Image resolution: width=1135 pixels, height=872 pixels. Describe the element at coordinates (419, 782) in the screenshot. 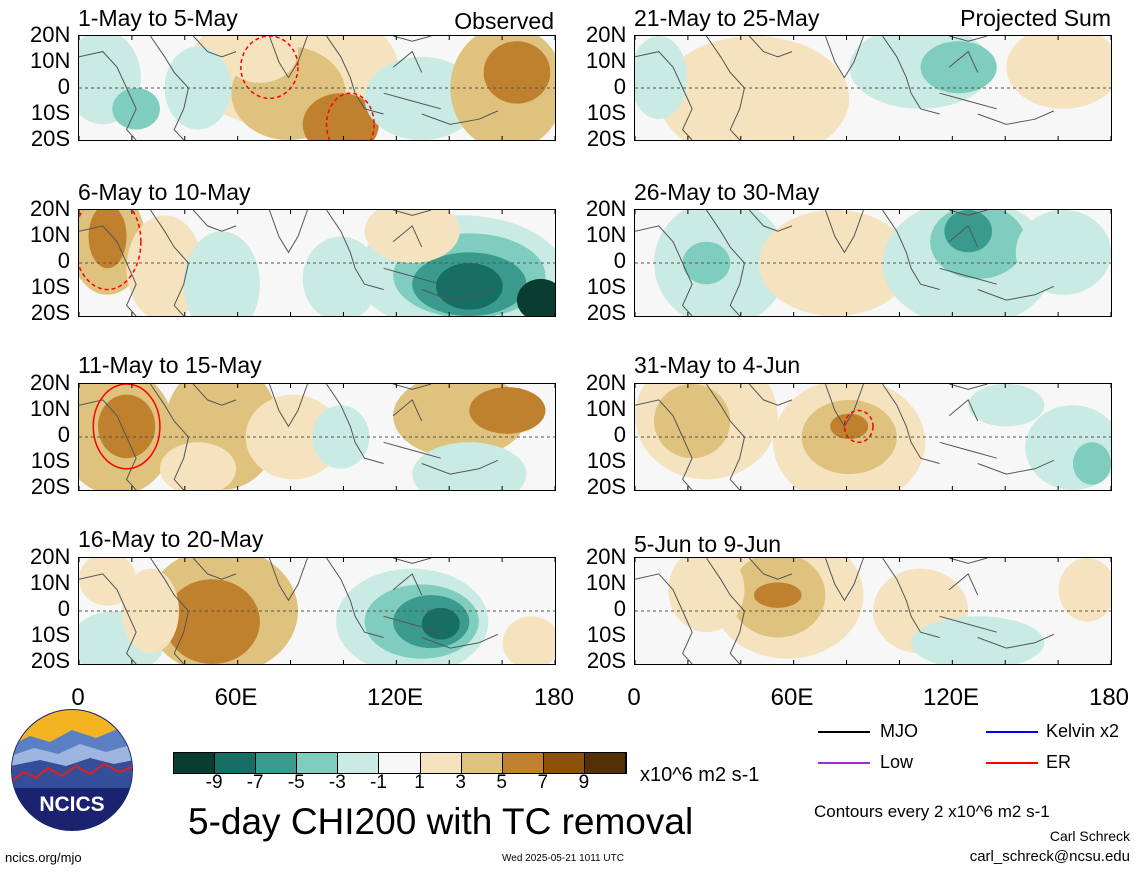

I see `colorbar-tick-label: 1` at that location.